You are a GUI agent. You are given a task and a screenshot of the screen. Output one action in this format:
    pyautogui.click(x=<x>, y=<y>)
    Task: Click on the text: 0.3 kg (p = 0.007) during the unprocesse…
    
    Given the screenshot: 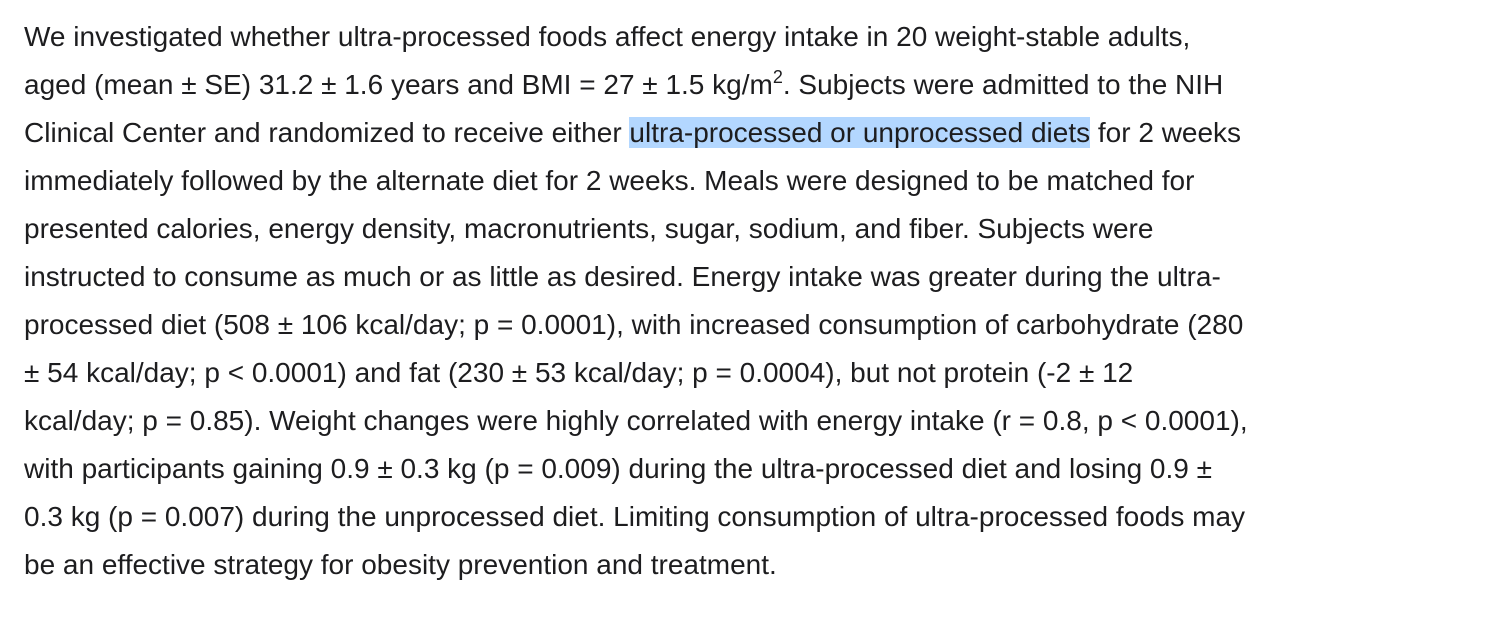 What is the action you would take?
    pyautogui.click(x=635, y=516)
    